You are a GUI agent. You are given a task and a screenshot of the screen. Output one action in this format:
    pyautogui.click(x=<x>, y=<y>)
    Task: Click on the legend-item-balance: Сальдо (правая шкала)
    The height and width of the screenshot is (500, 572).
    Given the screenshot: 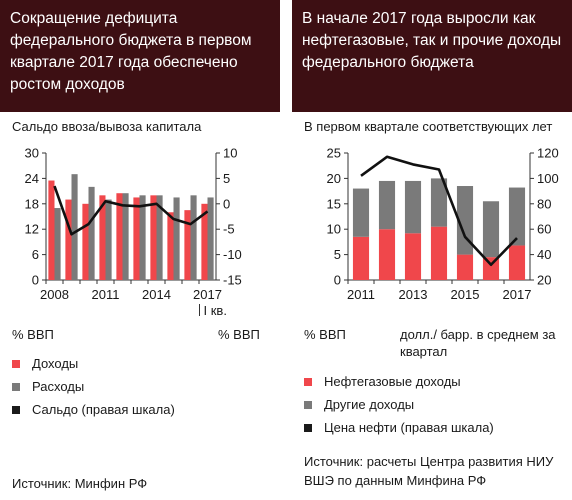 What is the action you would take?
    pyautogui.click(x=93, y=409)
    